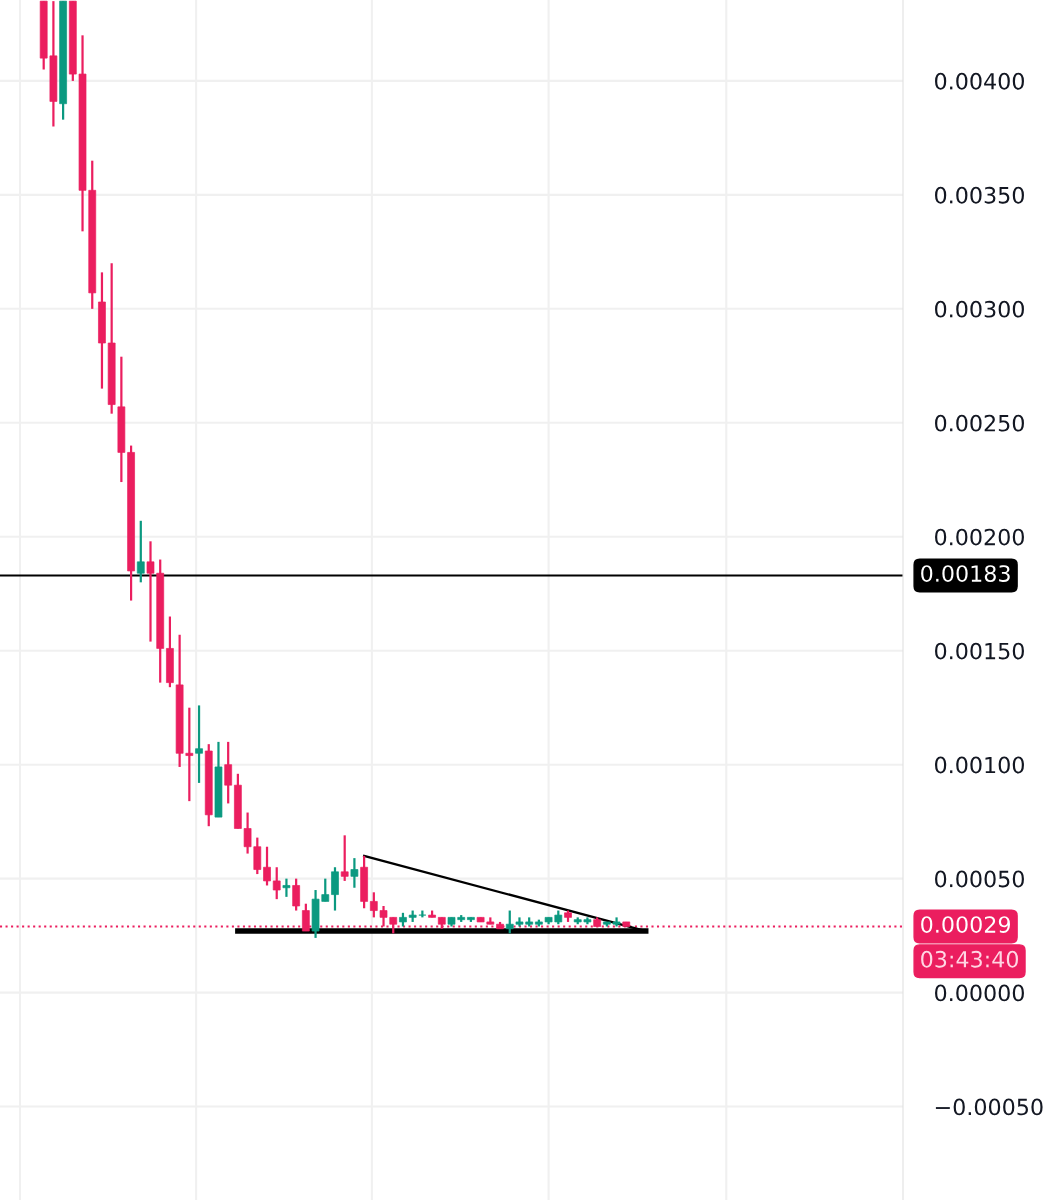 This screenshot has height=1200, width=1064. I want to click on y-tick-label: 0.00150, so click(979, 651).